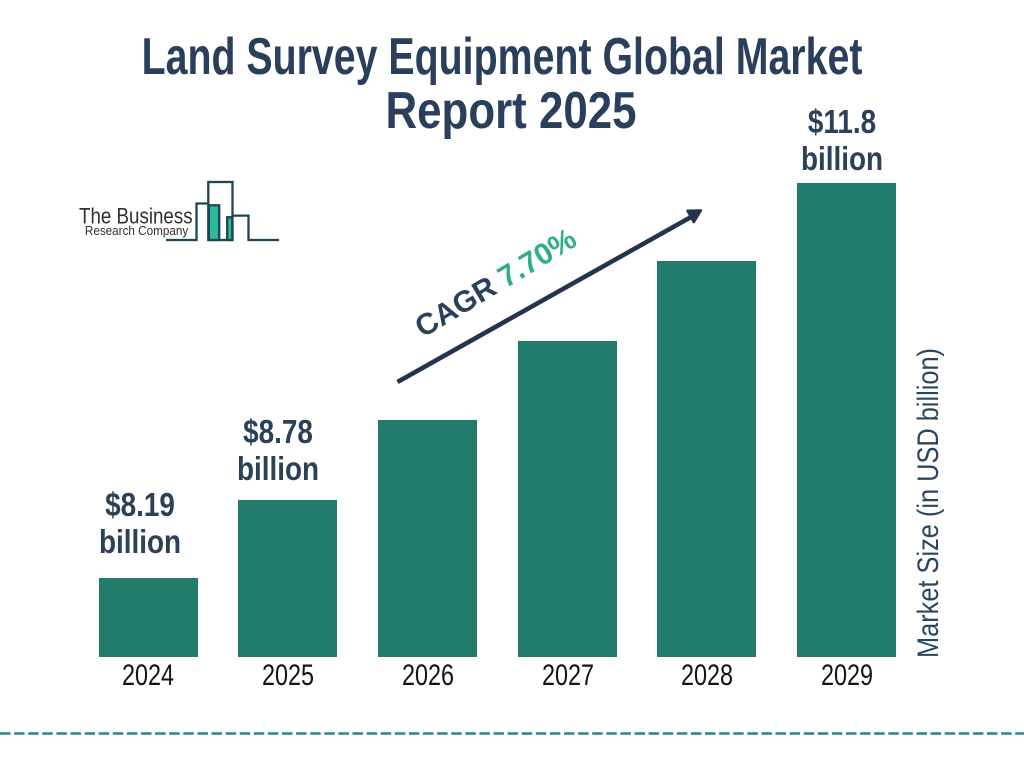  What do you see at coordinates (928, 503) in the screenshot?
I see `svg-text: Market Size (in USD billion)` at bounding box center [928, 503].